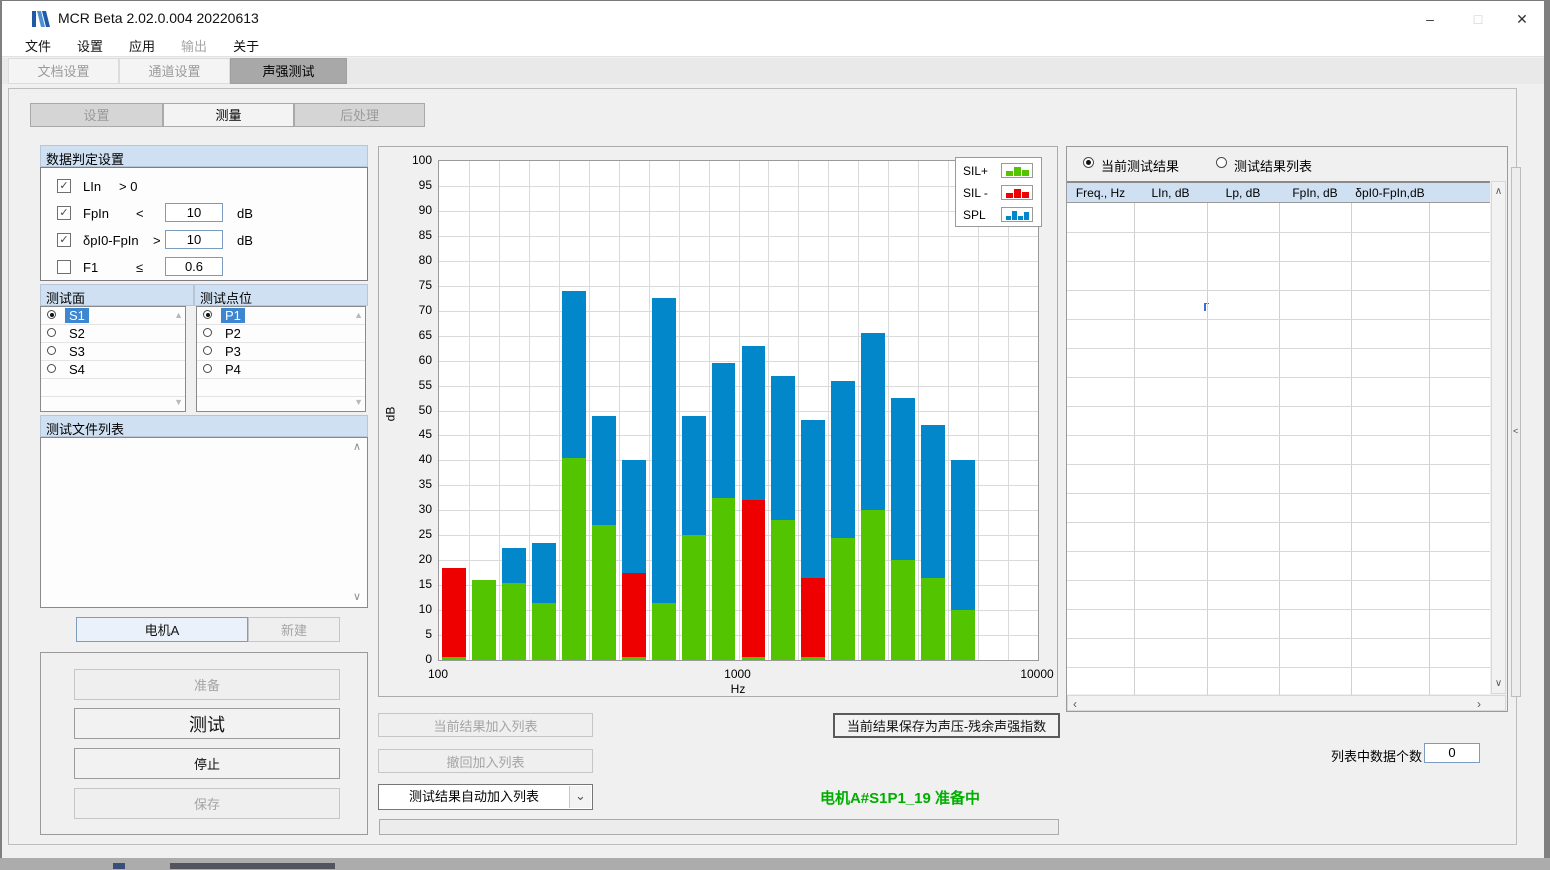  Describe the element at coordinates (428, 659) in the screenshot. I see `y-tick-label: 0` at that location.